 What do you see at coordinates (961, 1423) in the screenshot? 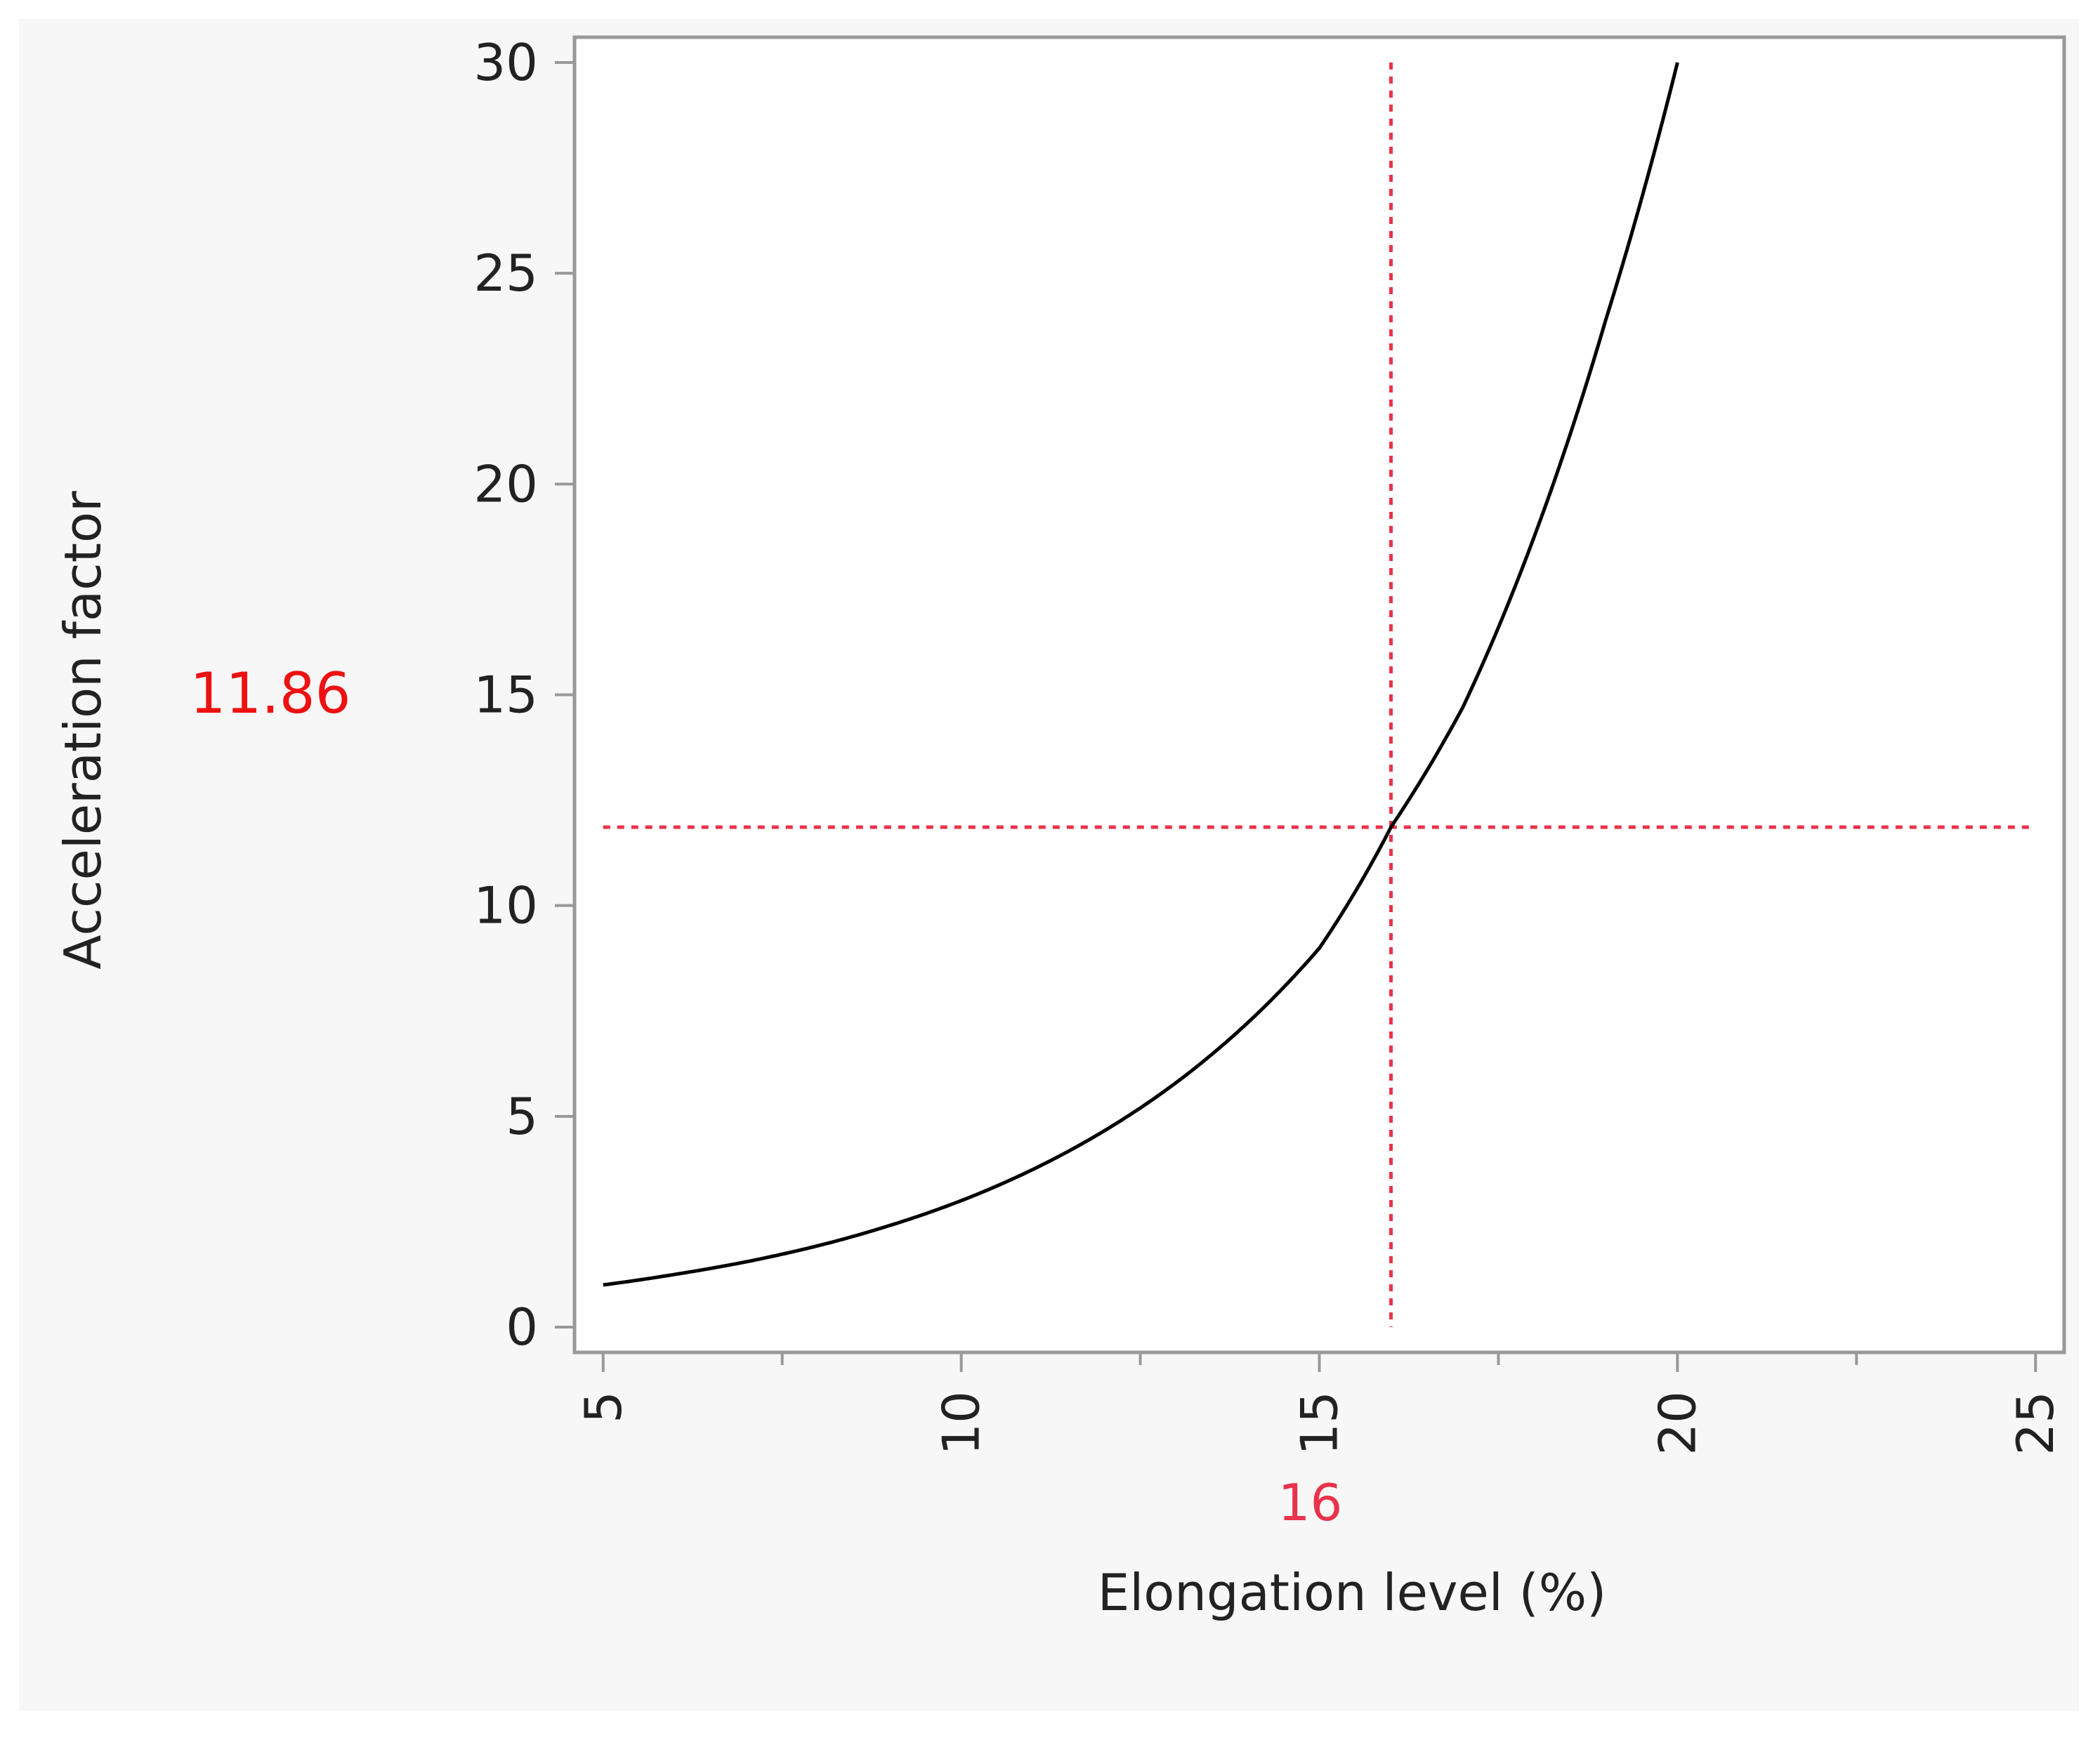
I see `x-tick-label: 10` at bounding box center [961, 1423].